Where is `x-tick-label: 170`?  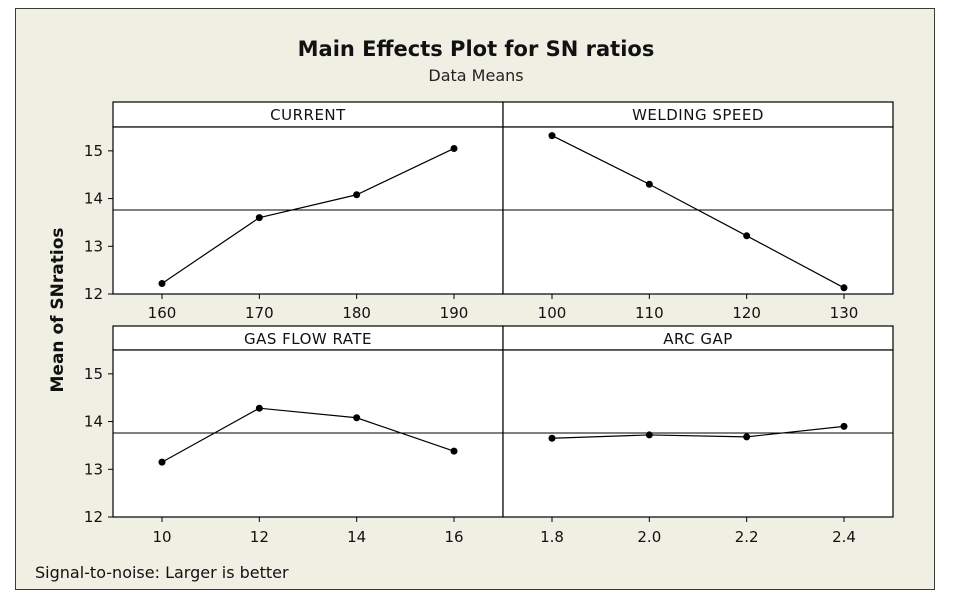 x-tick-label: 170 is located at coordinates (259, 313).